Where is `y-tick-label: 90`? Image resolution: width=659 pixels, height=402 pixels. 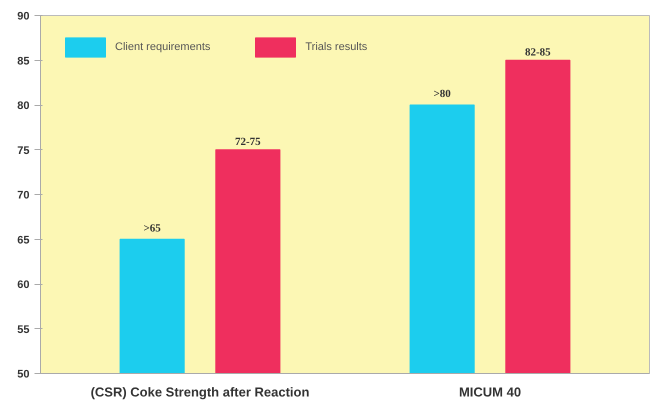
y-tick-label: 90 is located at coordinates (23, 16).